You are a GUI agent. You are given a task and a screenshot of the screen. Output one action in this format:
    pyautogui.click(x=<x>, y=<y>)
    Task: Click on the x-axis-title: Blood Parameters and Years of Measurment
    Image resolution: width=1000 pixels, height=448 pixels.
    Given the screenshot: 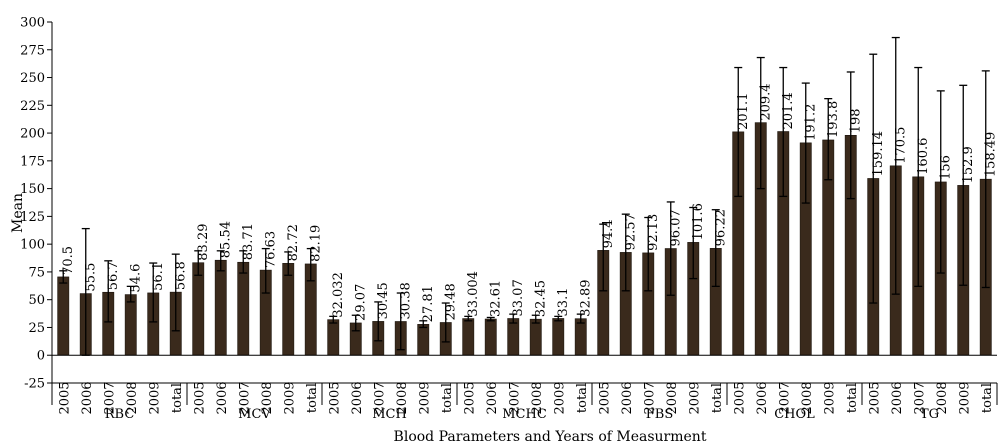 What is the action you would take?
    pyautogui.click(x=550, y=437)
    